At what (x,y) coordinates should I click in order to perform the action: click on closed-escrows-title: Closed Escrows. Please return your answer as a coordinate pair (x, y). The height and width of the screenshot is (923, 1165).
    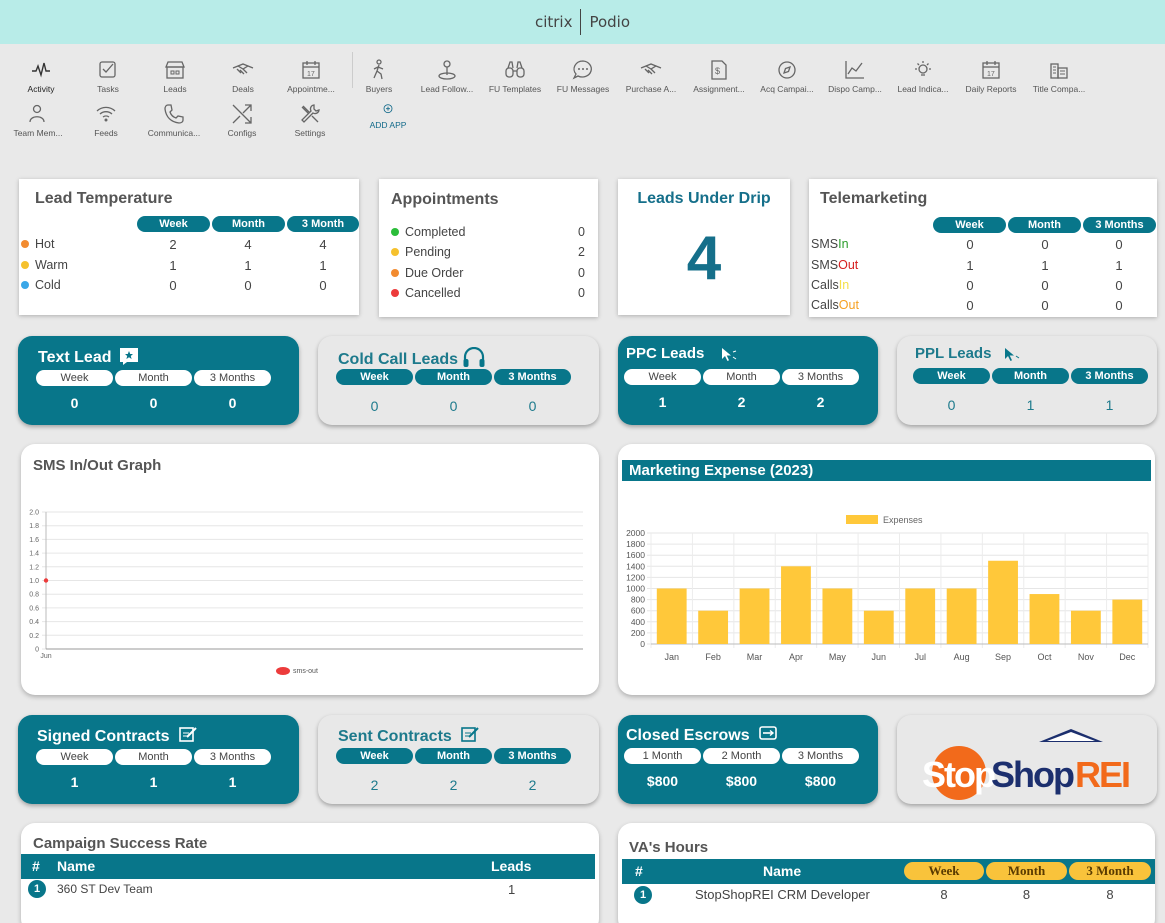
    Looking at the image, I should click on (688, 735).